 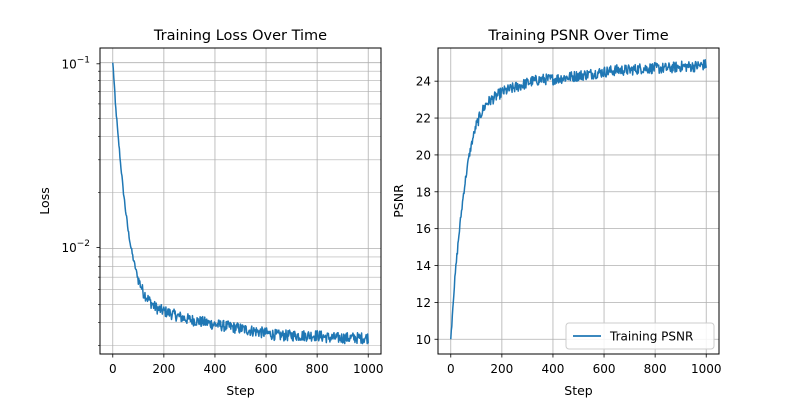 I want to click on loss-y-tick-1: 10−2, so click(x=80, y=247).